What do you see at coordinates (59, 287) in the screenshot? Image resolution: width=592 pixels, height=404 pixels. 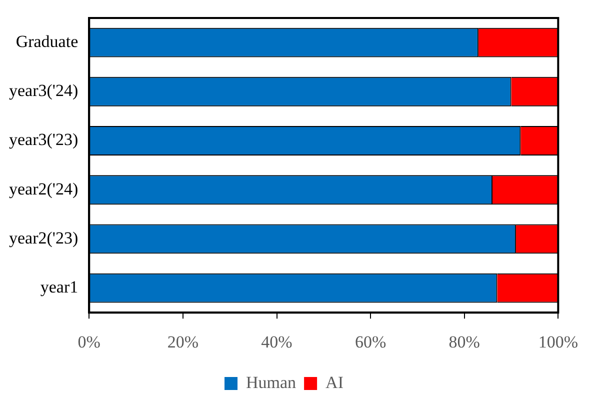 I see `y-tick-label: year1` at bounding box center [59, 287].